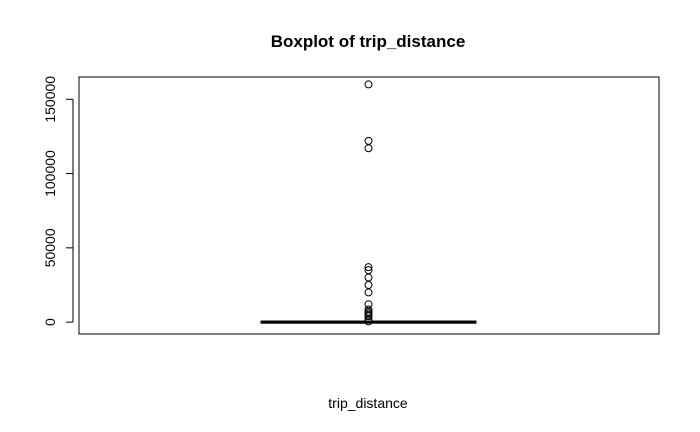 Image resolution: width=700 pixels, height=432 pixels. What do you see at coordinates (368, 41) in the screenshot?
I see `chart-title: Boxplot of trip_distance` at bounding box center [368, 41].